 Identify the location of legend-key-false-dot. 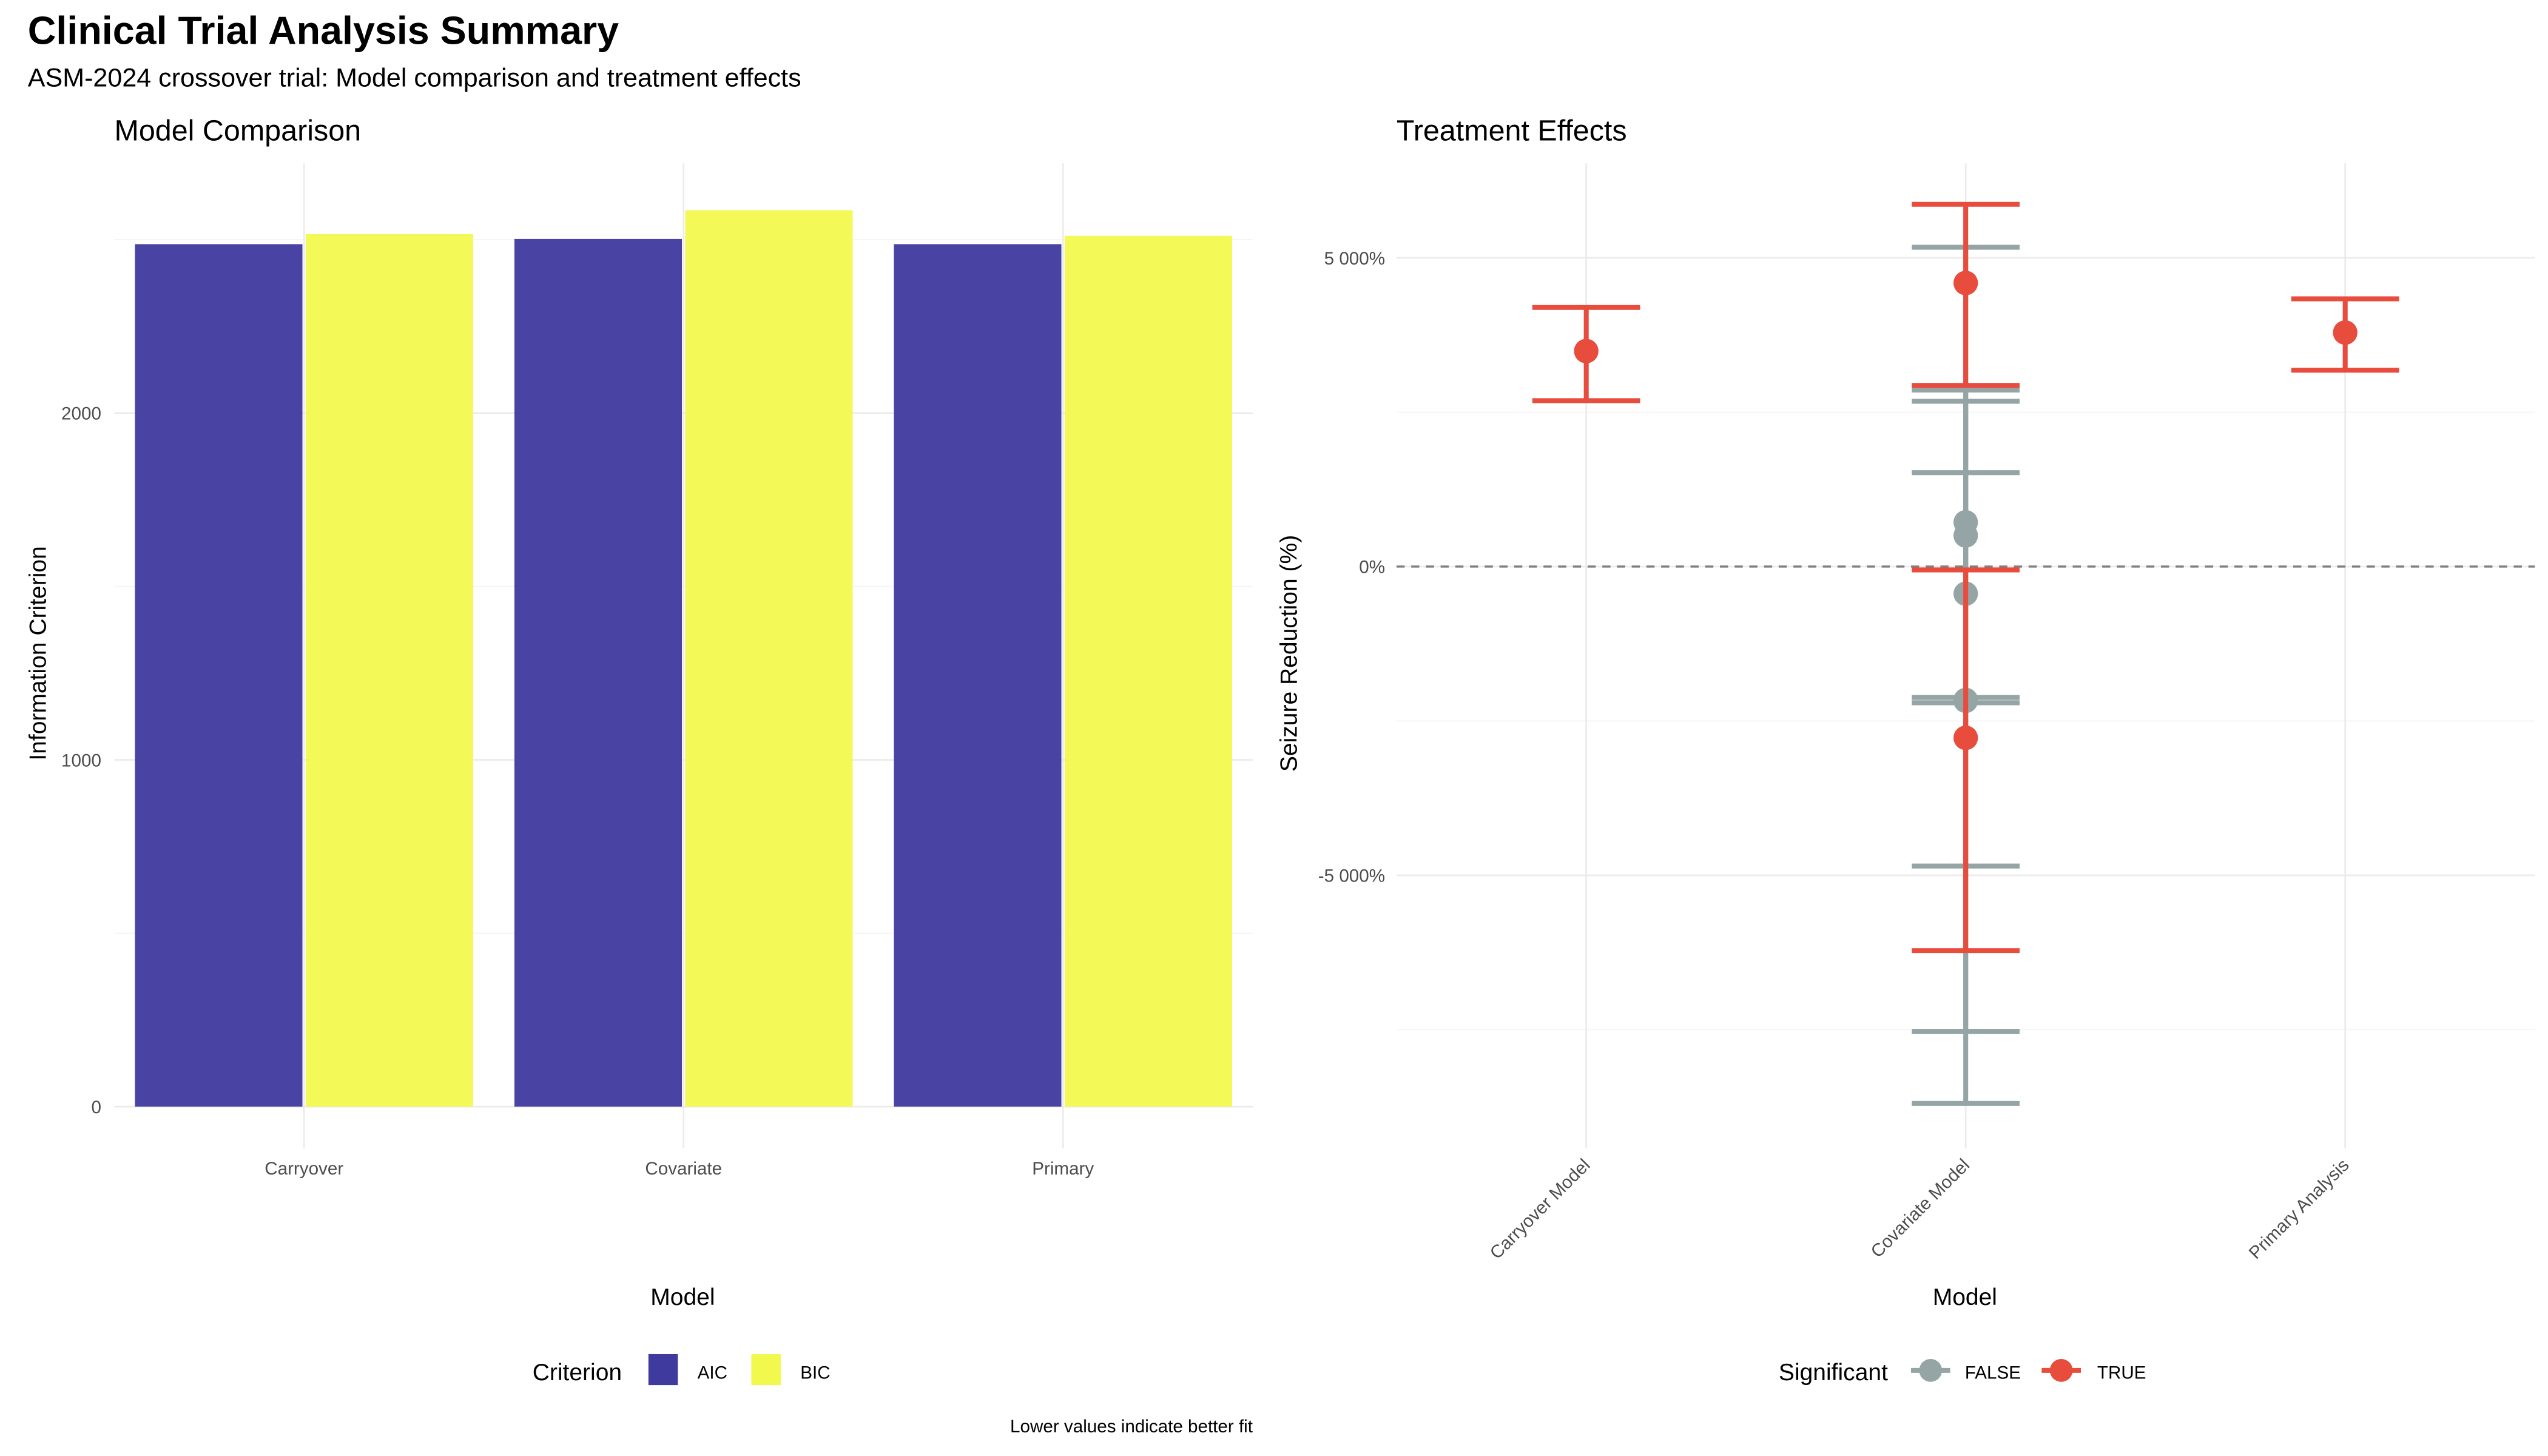
(1931, 1370).